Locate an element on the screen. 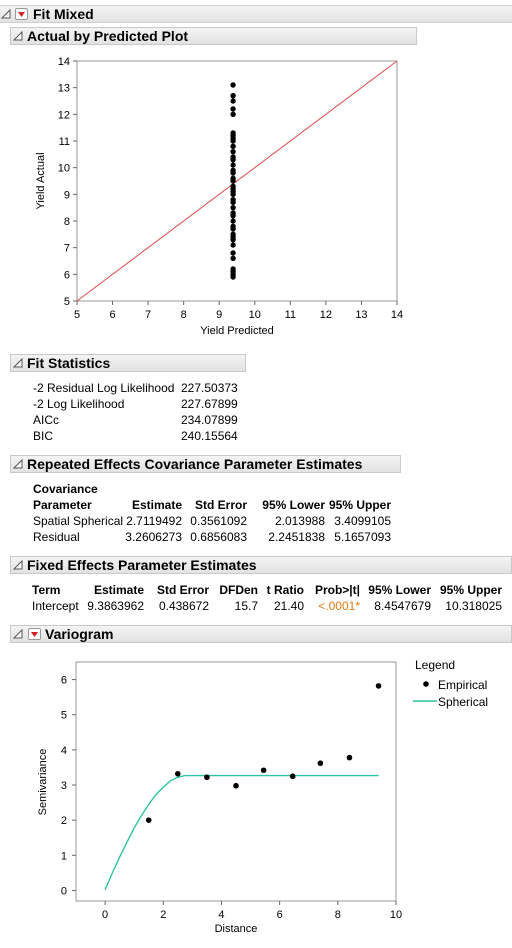 This screenshot has width=512, height=948. stat-label: -2 Residual Log Likelihood is located at coordinates (104, 388).